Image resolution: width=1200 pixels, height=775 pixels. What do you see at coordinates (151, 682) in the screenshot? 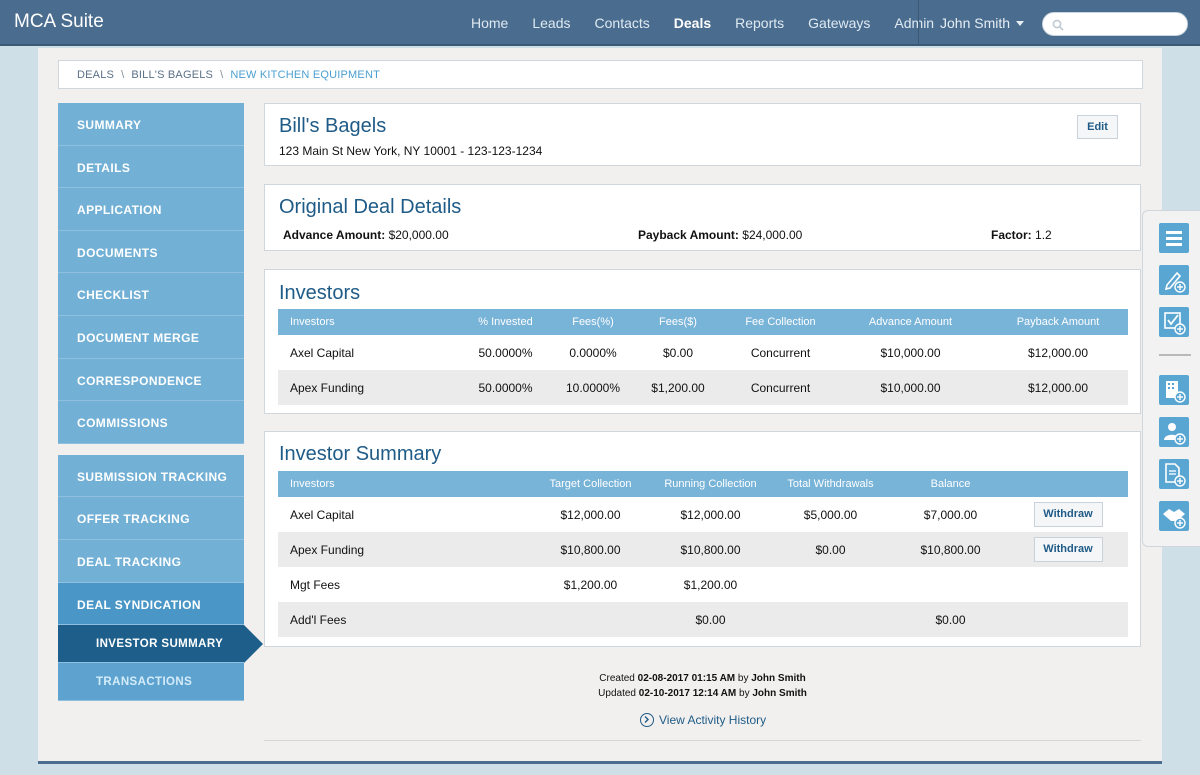
I see `sidebar-item-transactions: TRANSACTIONS` at bounding box center [151, 682].